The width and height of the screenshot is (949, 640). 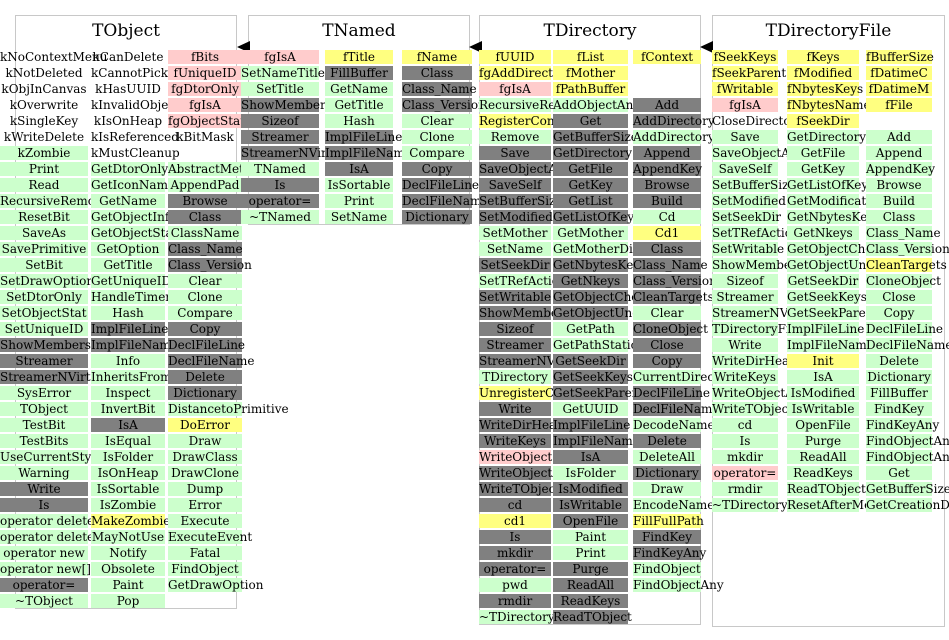 I want to click on tdirectoryfile-member: fNbytesName, so click(x=829, y=105).